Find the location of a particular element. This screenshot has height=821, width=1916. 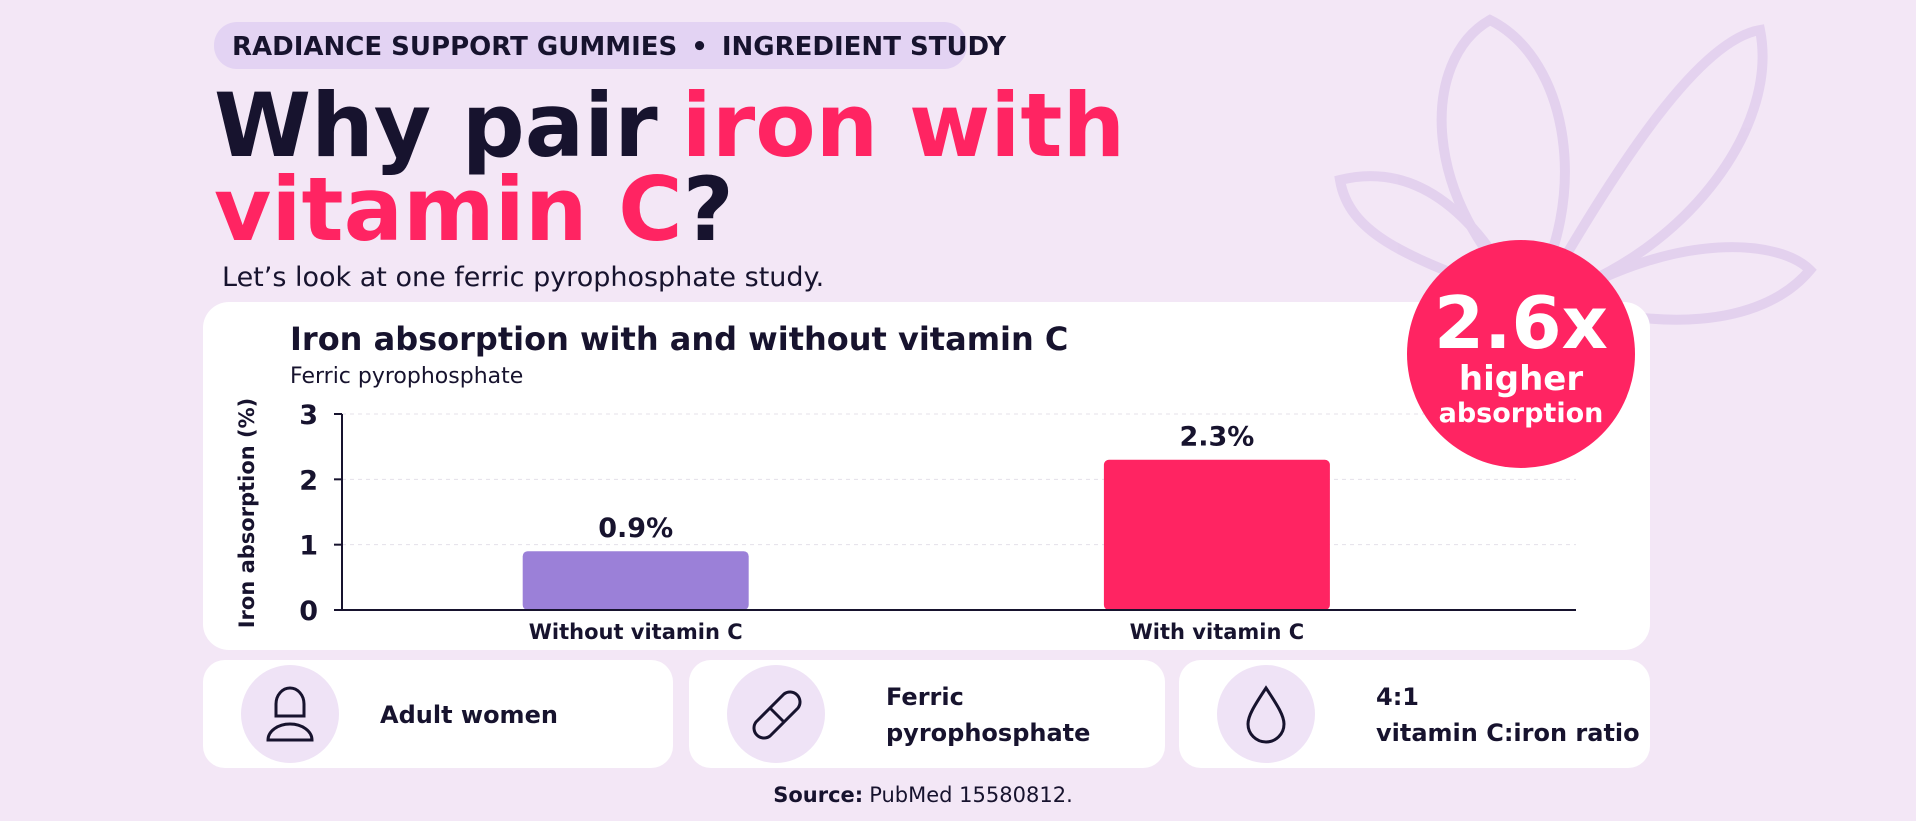

title-part: vitamin C is located at coordinates (448, 209).